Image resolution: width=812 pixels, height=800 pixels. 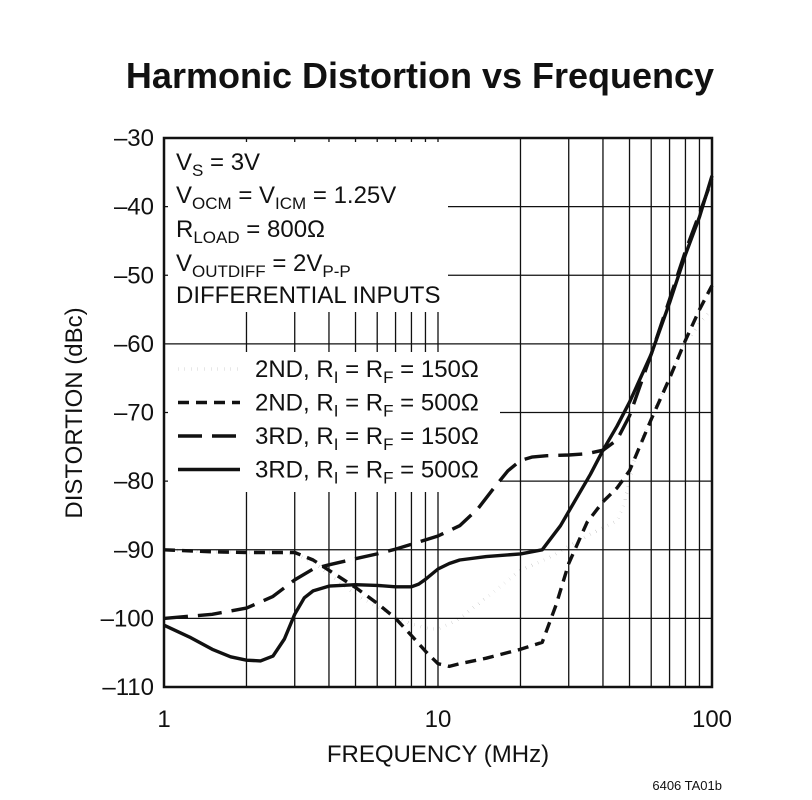 What do you see at coordinates (367, 438) in the screenshot?
I see `legend-label: 3RD, RI = RF = 150Ω` at bounding box center [367, 438].